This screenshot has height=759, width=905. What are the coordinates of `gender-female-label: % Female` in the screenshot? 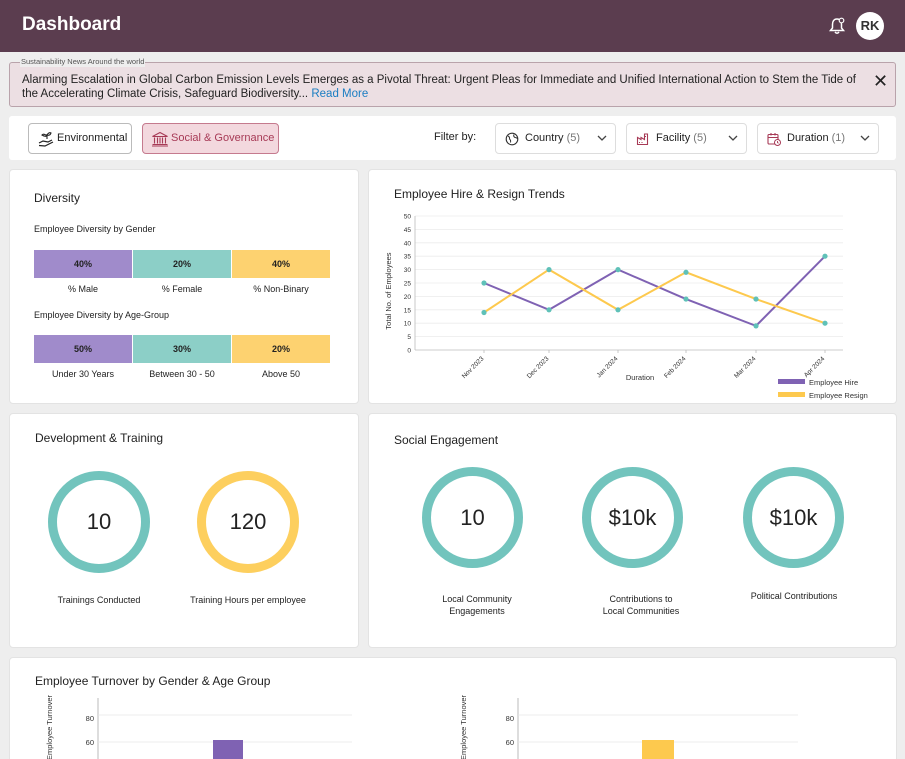 It's located at (182, 289).